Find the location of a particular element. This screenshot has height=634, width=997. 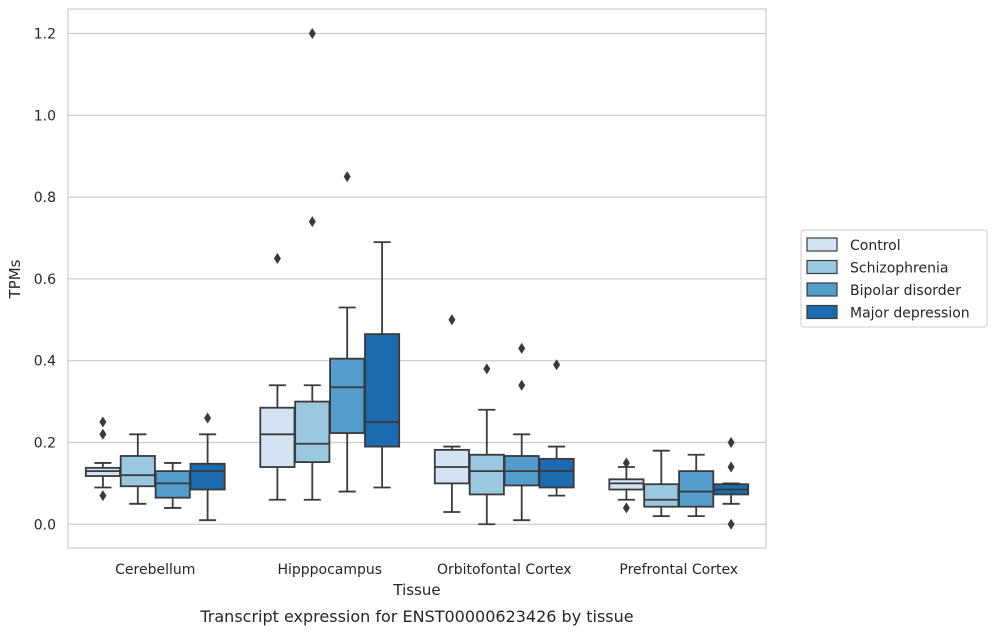

legend-frame is located at coordinates (894, 278).